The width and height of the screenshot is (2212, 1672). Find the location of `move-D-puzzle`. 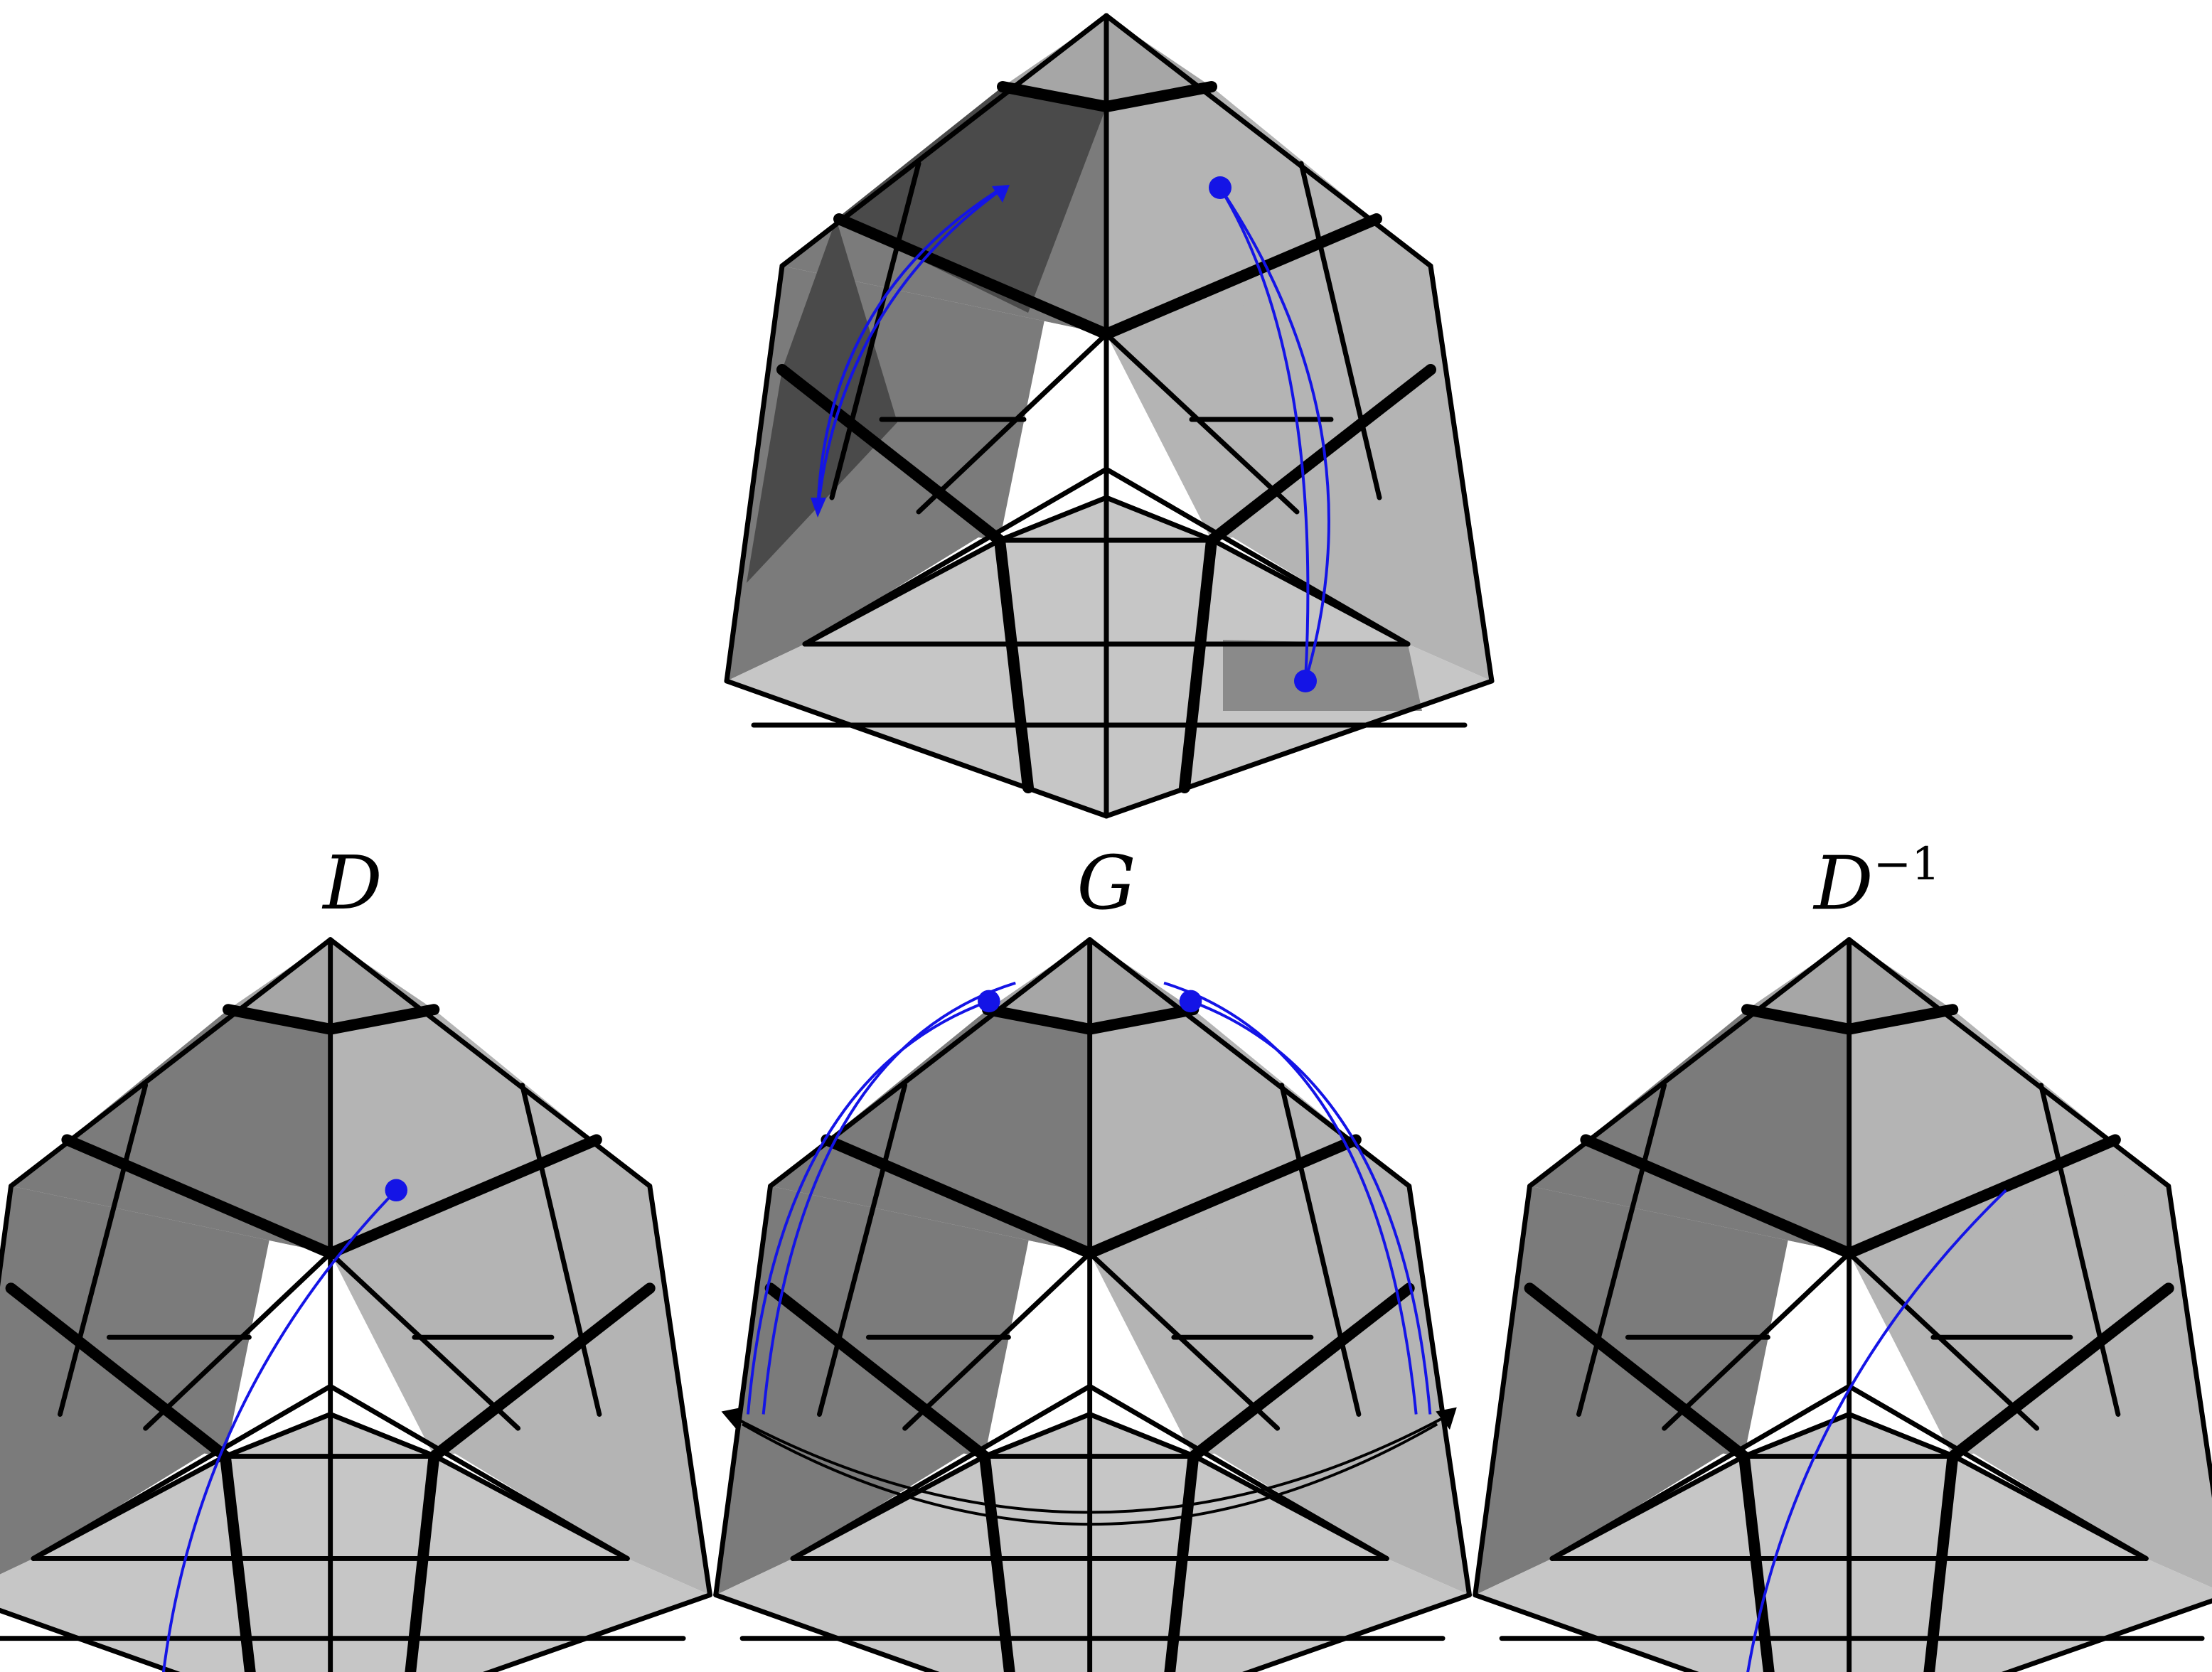

move-D-puzzle is located at coordinates (356, 1304).